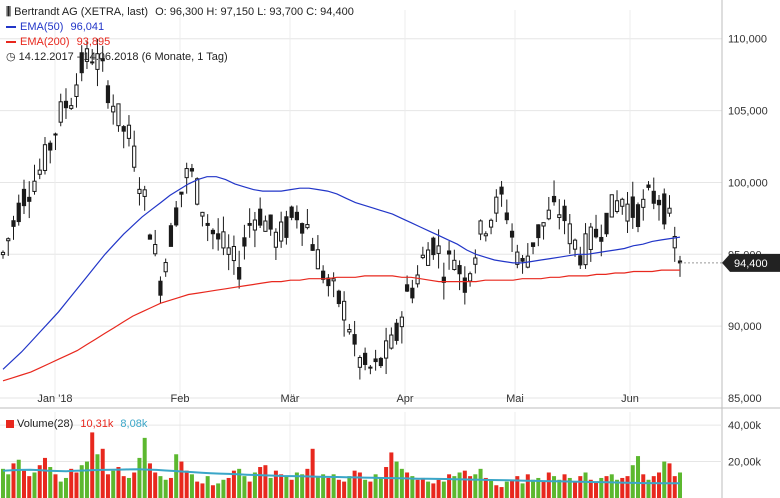 The image size is (780, 498). What do you see at coordinates (745, 426) in the screenshot?
I see `y-tick-label: 40,00k` at bounding box center [745, 426].